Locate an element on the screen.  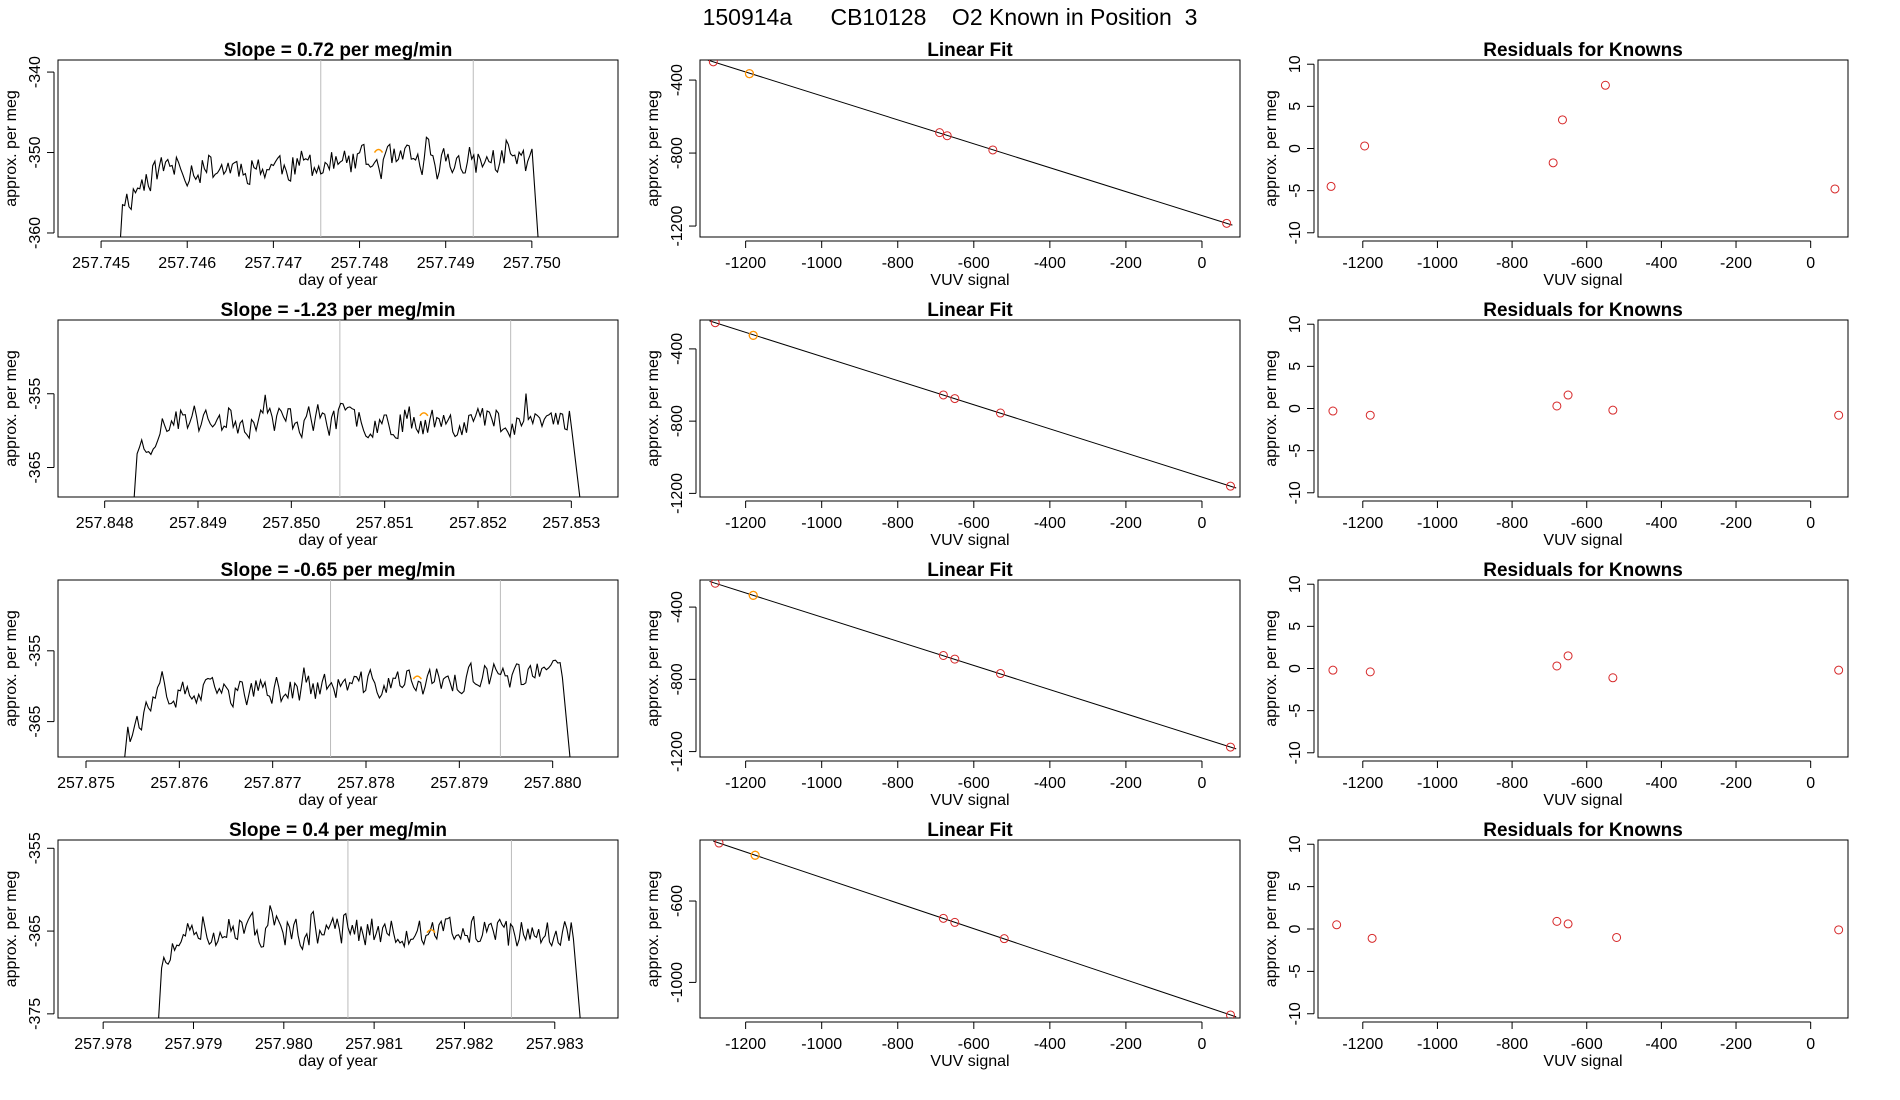
y-tick-label: -800 is located at coordinates (677, 679).